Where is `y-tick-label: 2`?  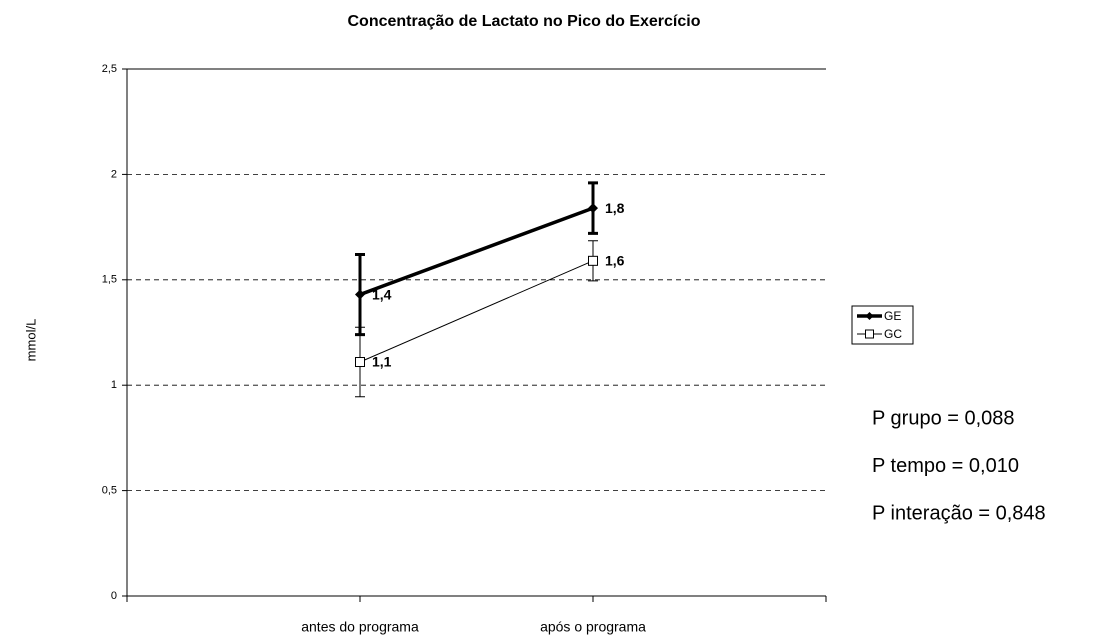 y-tick-label: 2 is located at coordinates (114, 174).